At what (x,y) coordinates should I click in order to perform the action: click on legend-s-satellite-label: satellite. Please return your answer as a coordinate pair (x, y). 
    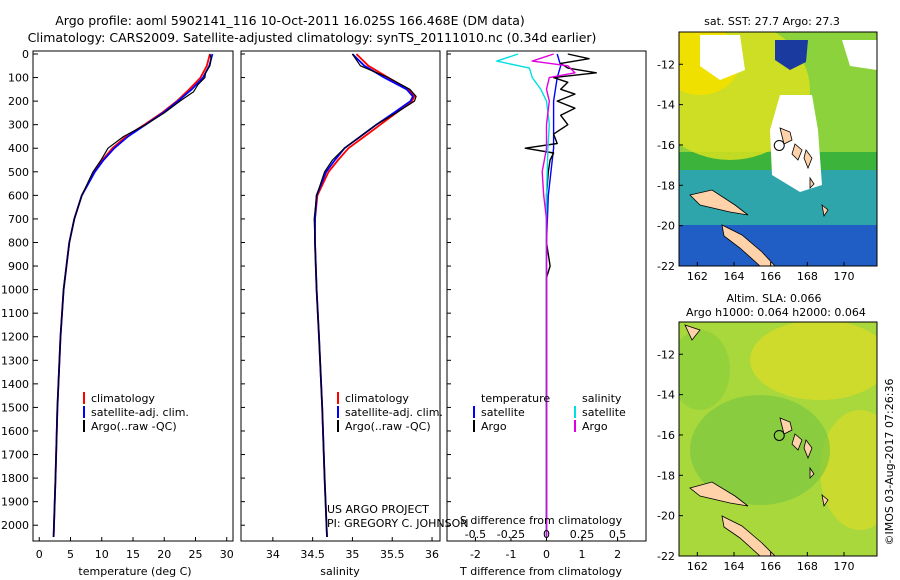
    Looking at the image, I should click on (604, 412).